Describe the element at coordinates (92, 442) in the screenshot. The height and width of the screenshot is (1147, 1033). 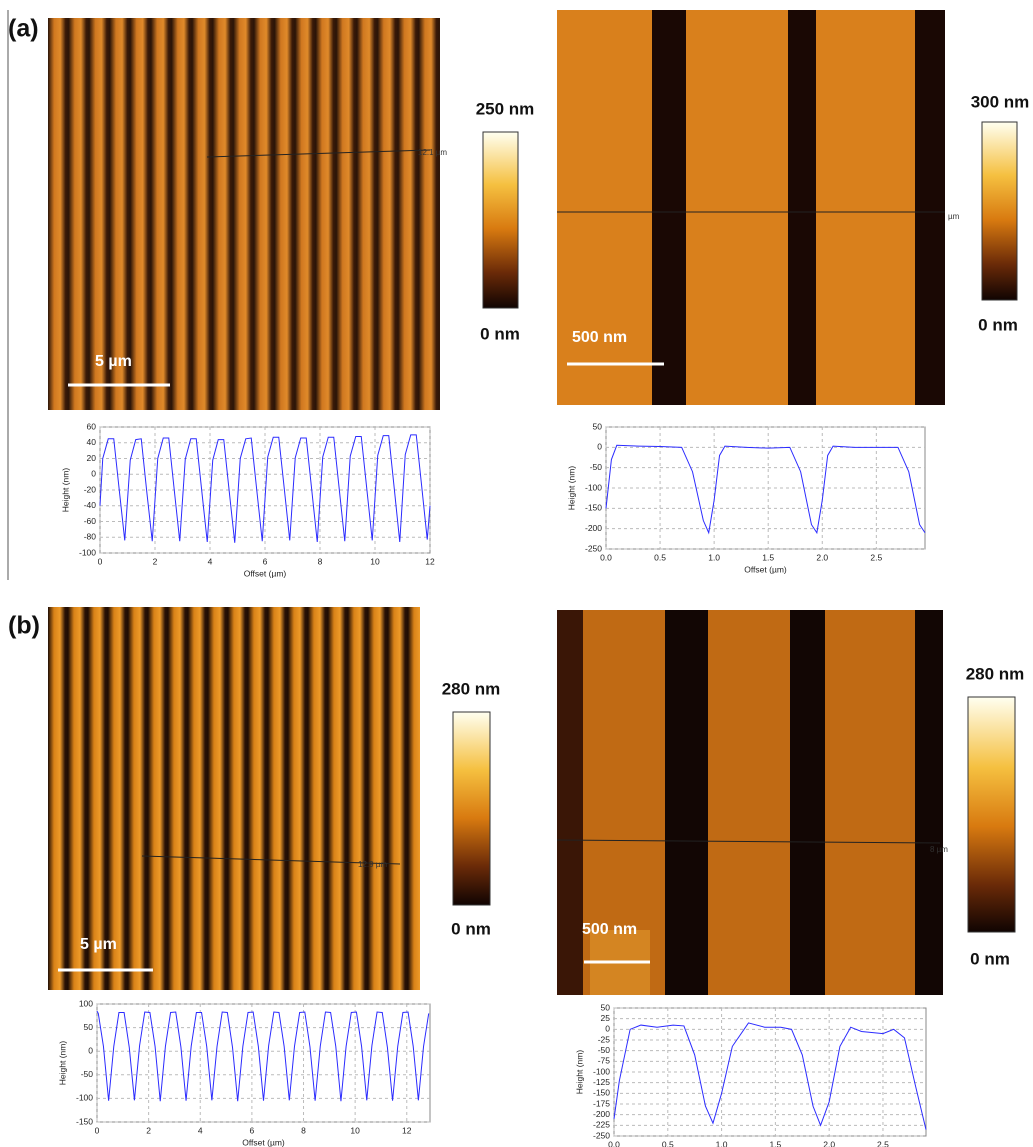
I see `y-tick-label: 40` at that location.